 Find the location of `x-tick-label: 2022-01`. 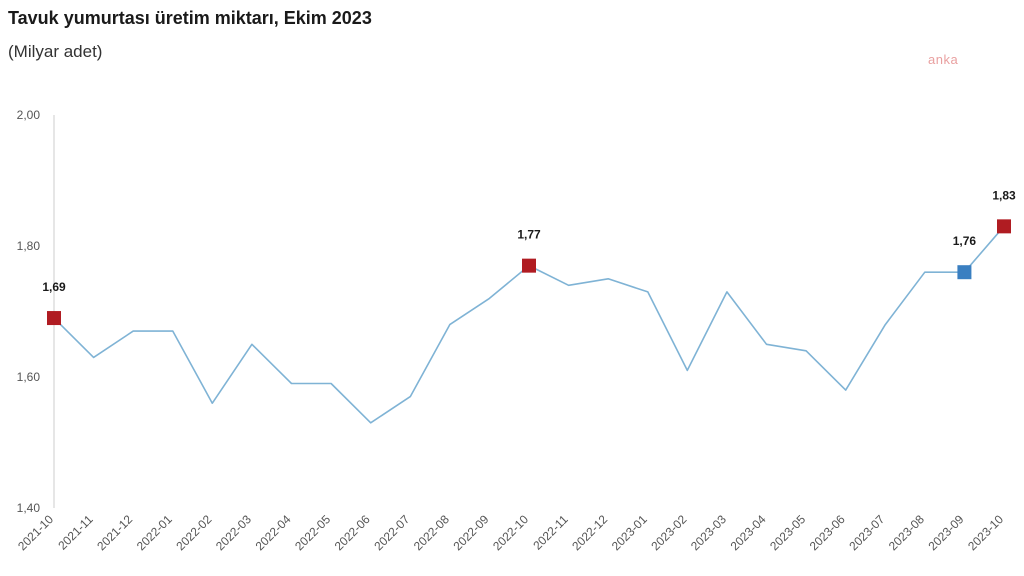

x-tick-label: 2022-01 is located at coordinates (154, 532).